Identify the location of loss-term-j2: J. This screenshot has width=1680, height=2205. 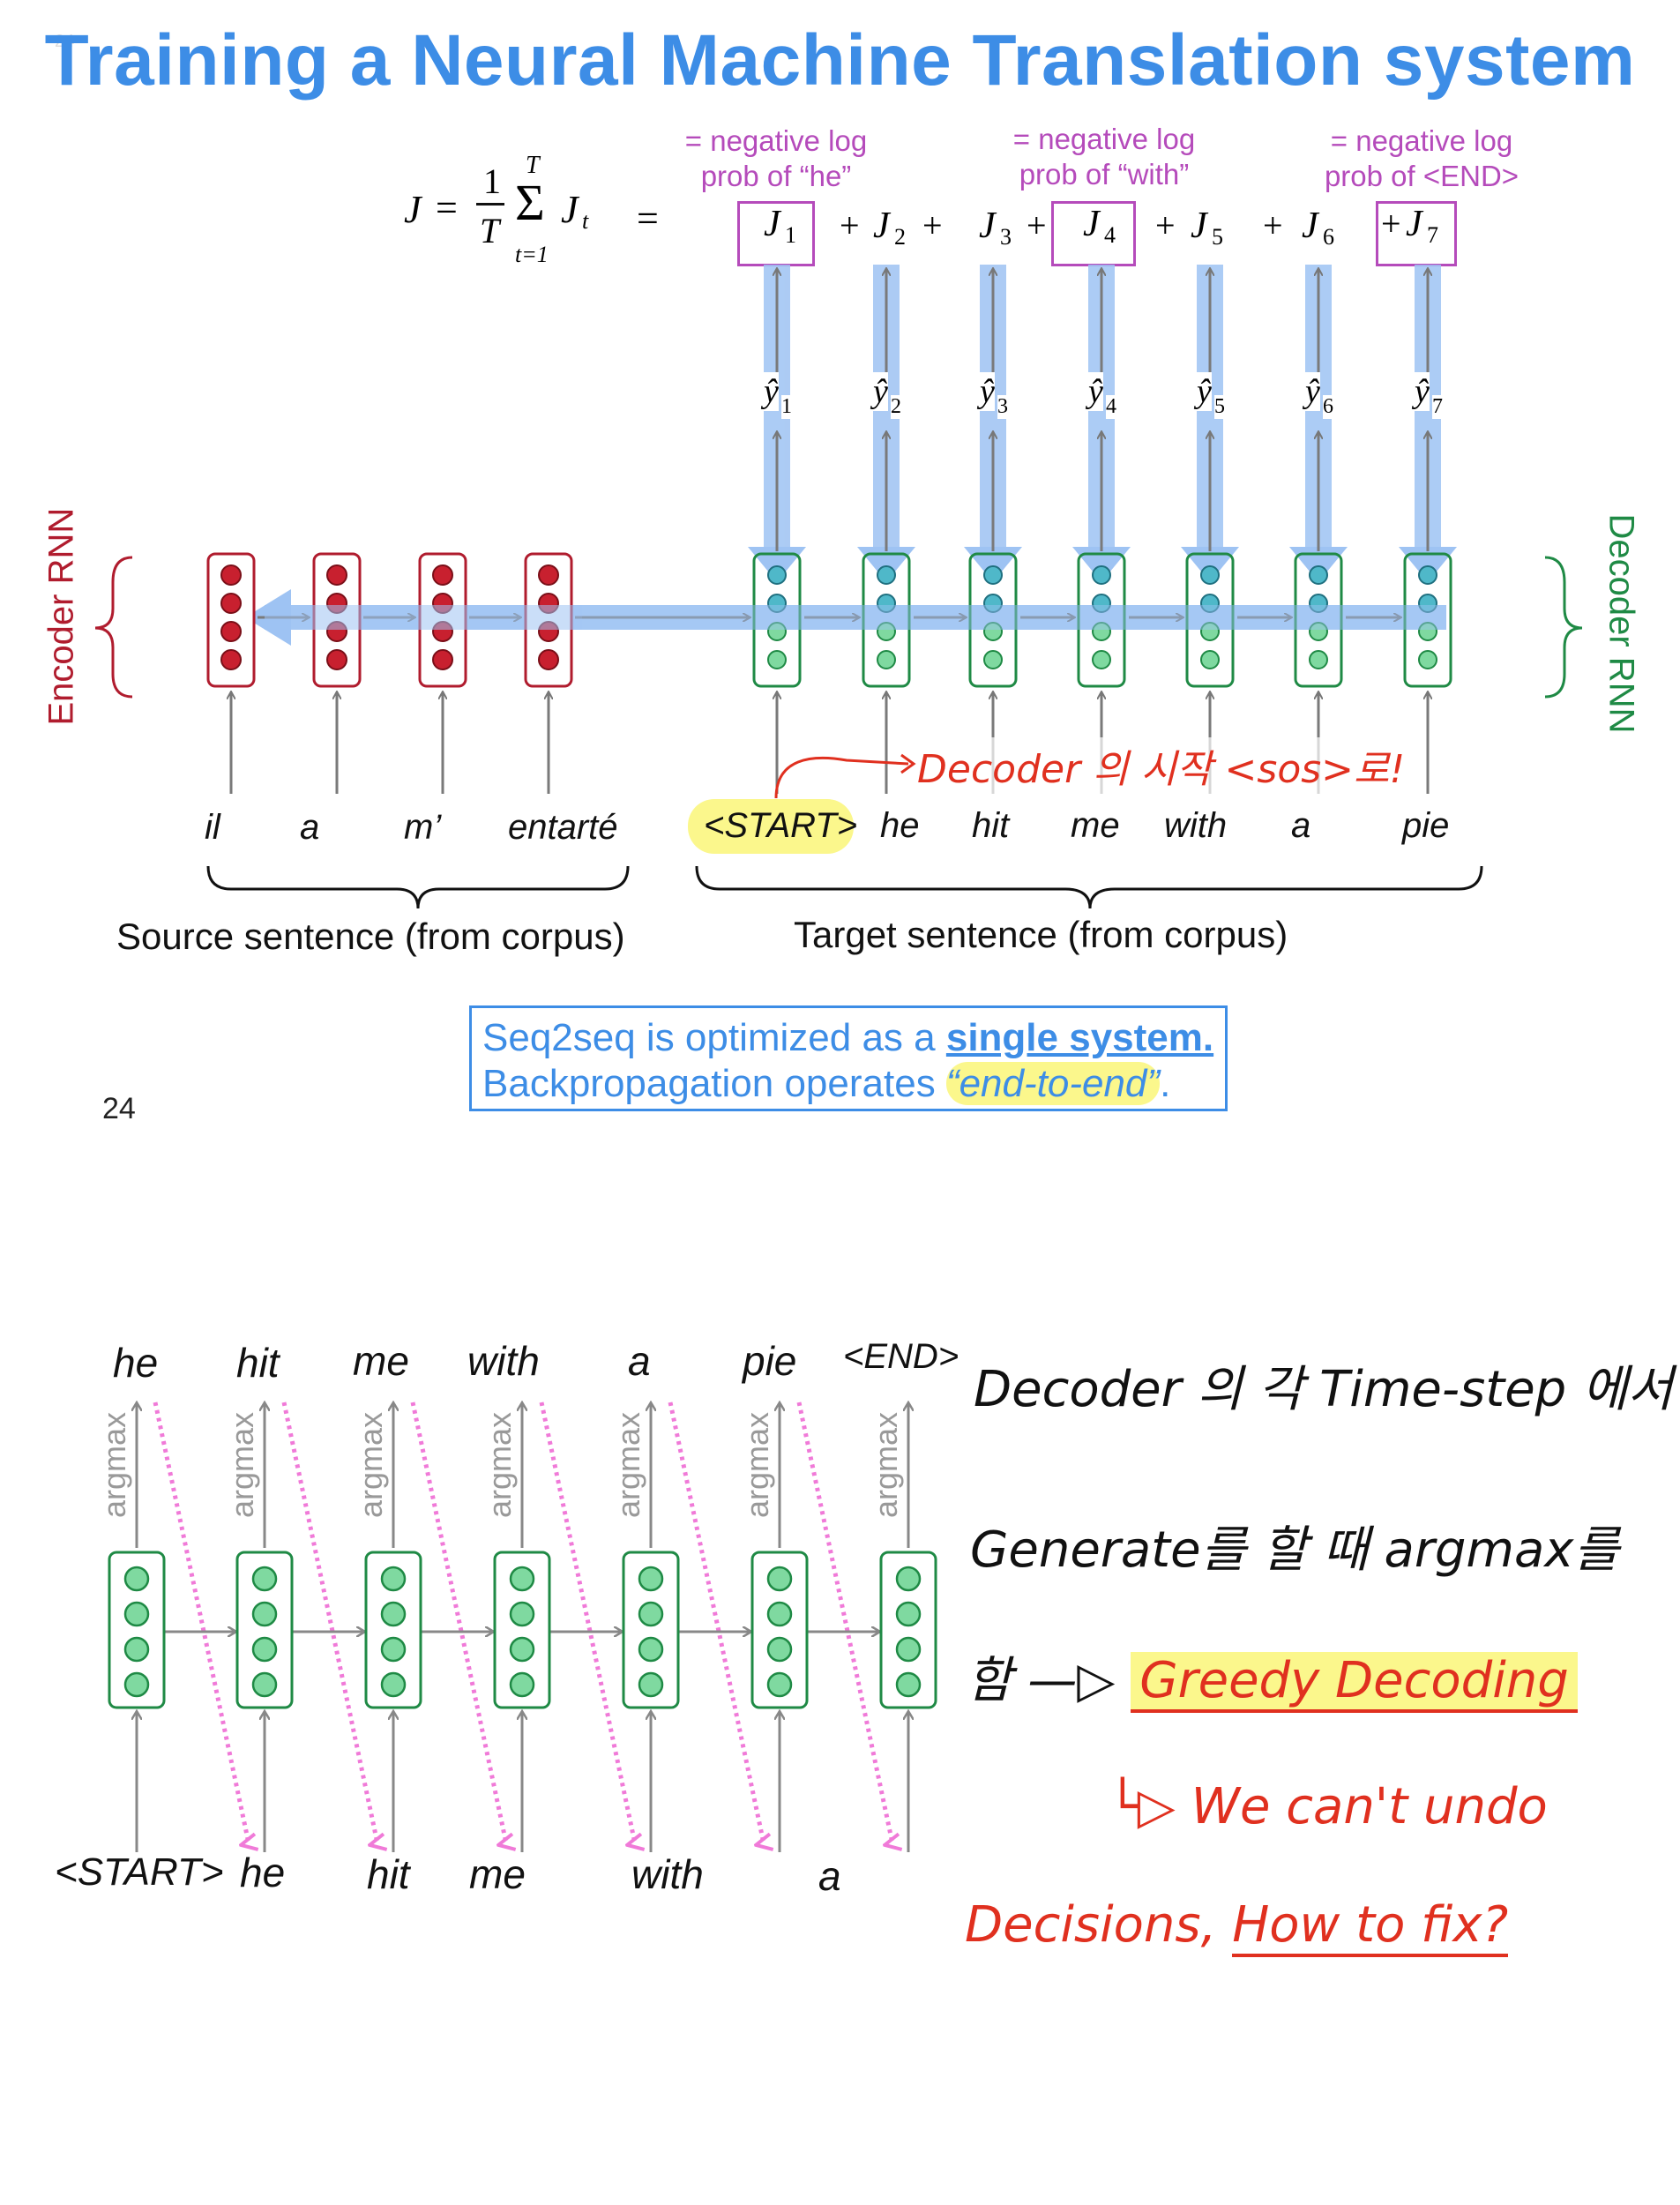
(881, 226).